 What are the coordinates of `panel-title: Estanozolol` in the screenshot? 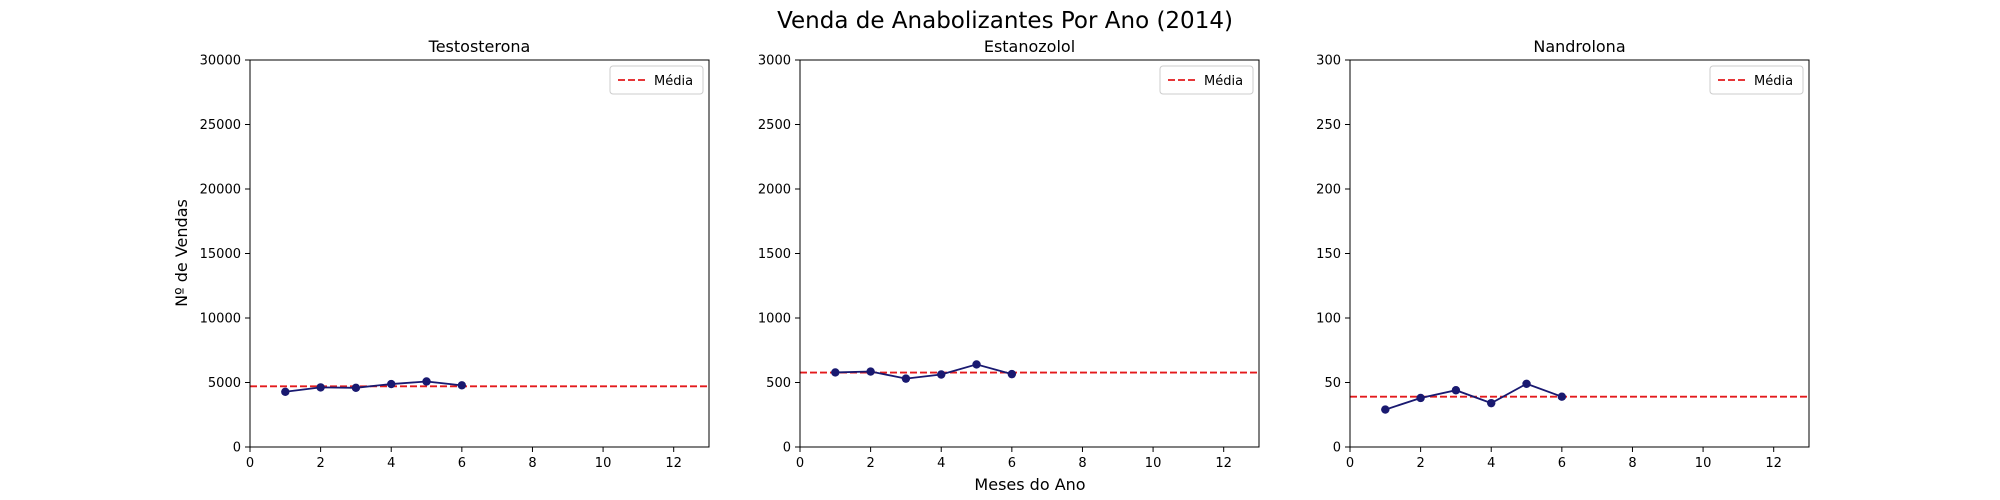 It's located at (1029, 46).